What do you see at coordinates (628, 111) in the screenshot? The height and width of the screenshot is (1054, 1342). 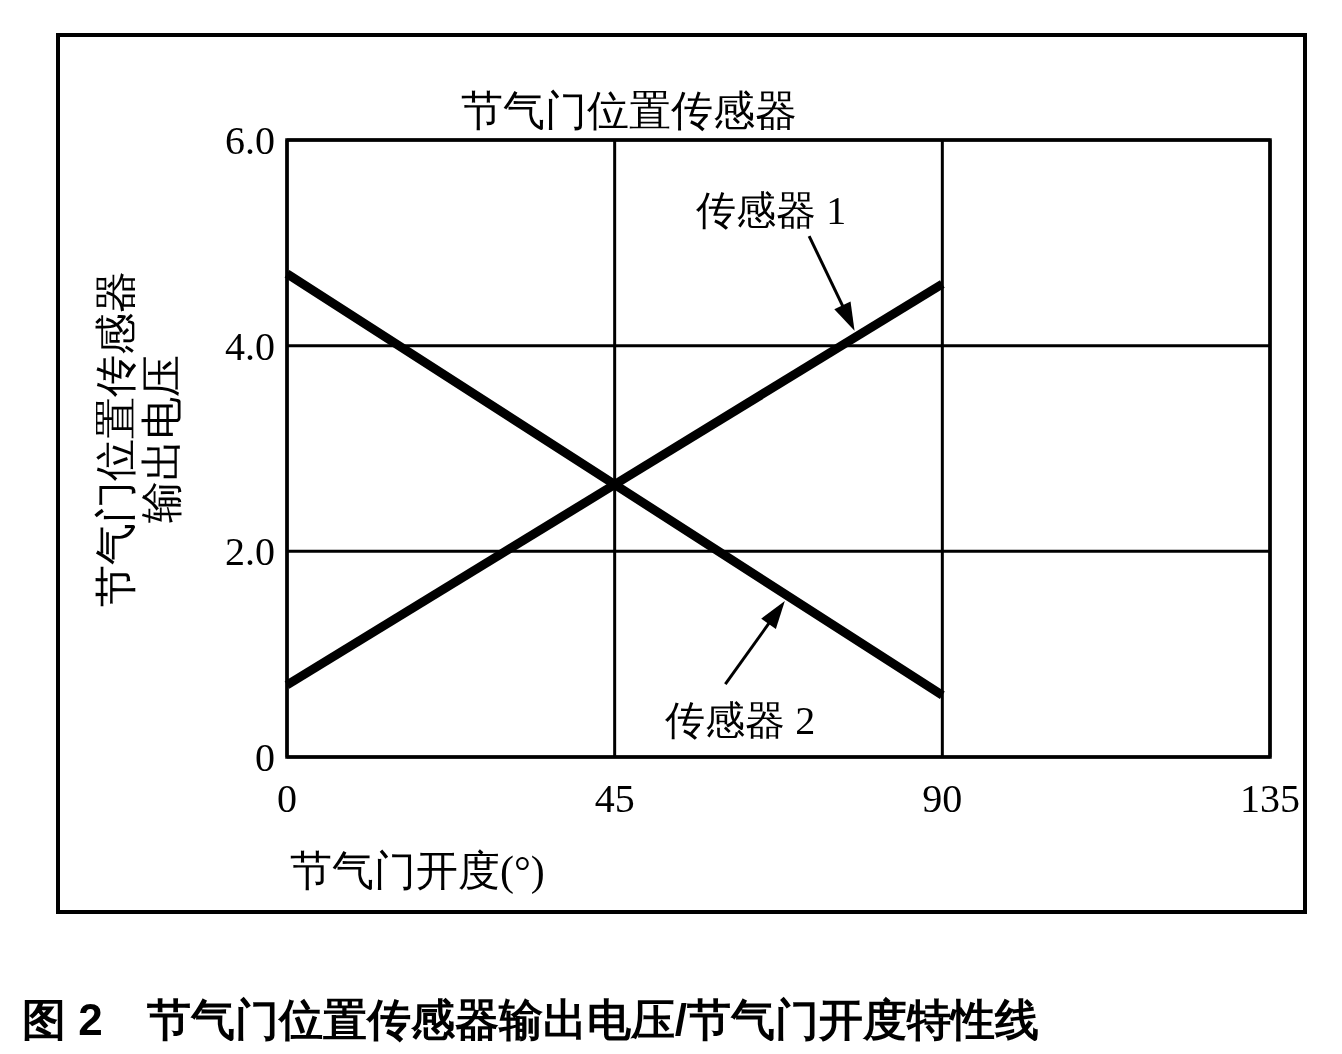 I see `chart-title: 节气门位置传感器` at bounding box center [628, 111].